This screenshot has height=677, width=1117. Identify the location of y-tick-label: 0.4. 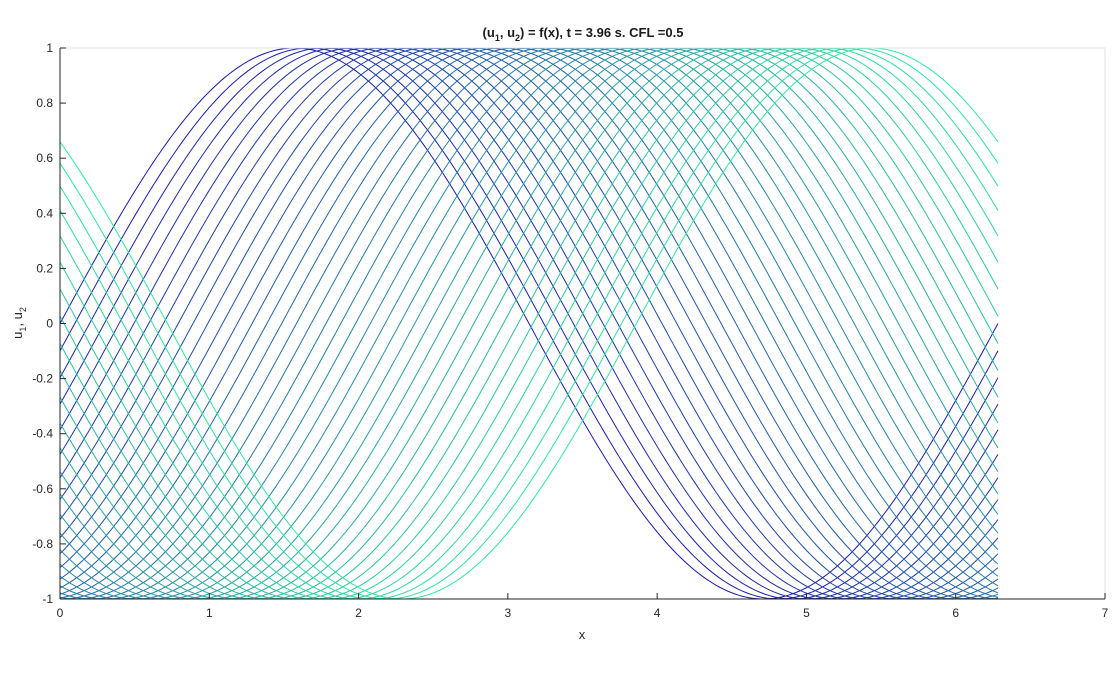
(44, 213).